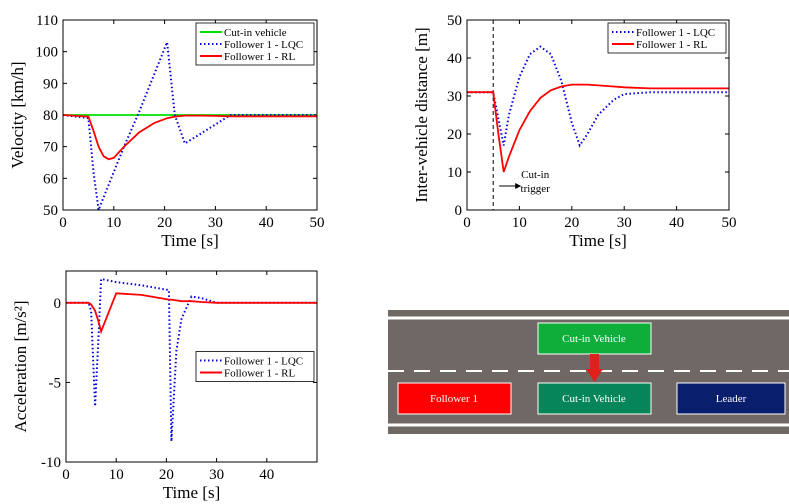 The height and width of the screenshot is (504, 789). Describe the element at coordinates (454, 173) in the screenshot. I see `y-tick-label: 10` at that location.